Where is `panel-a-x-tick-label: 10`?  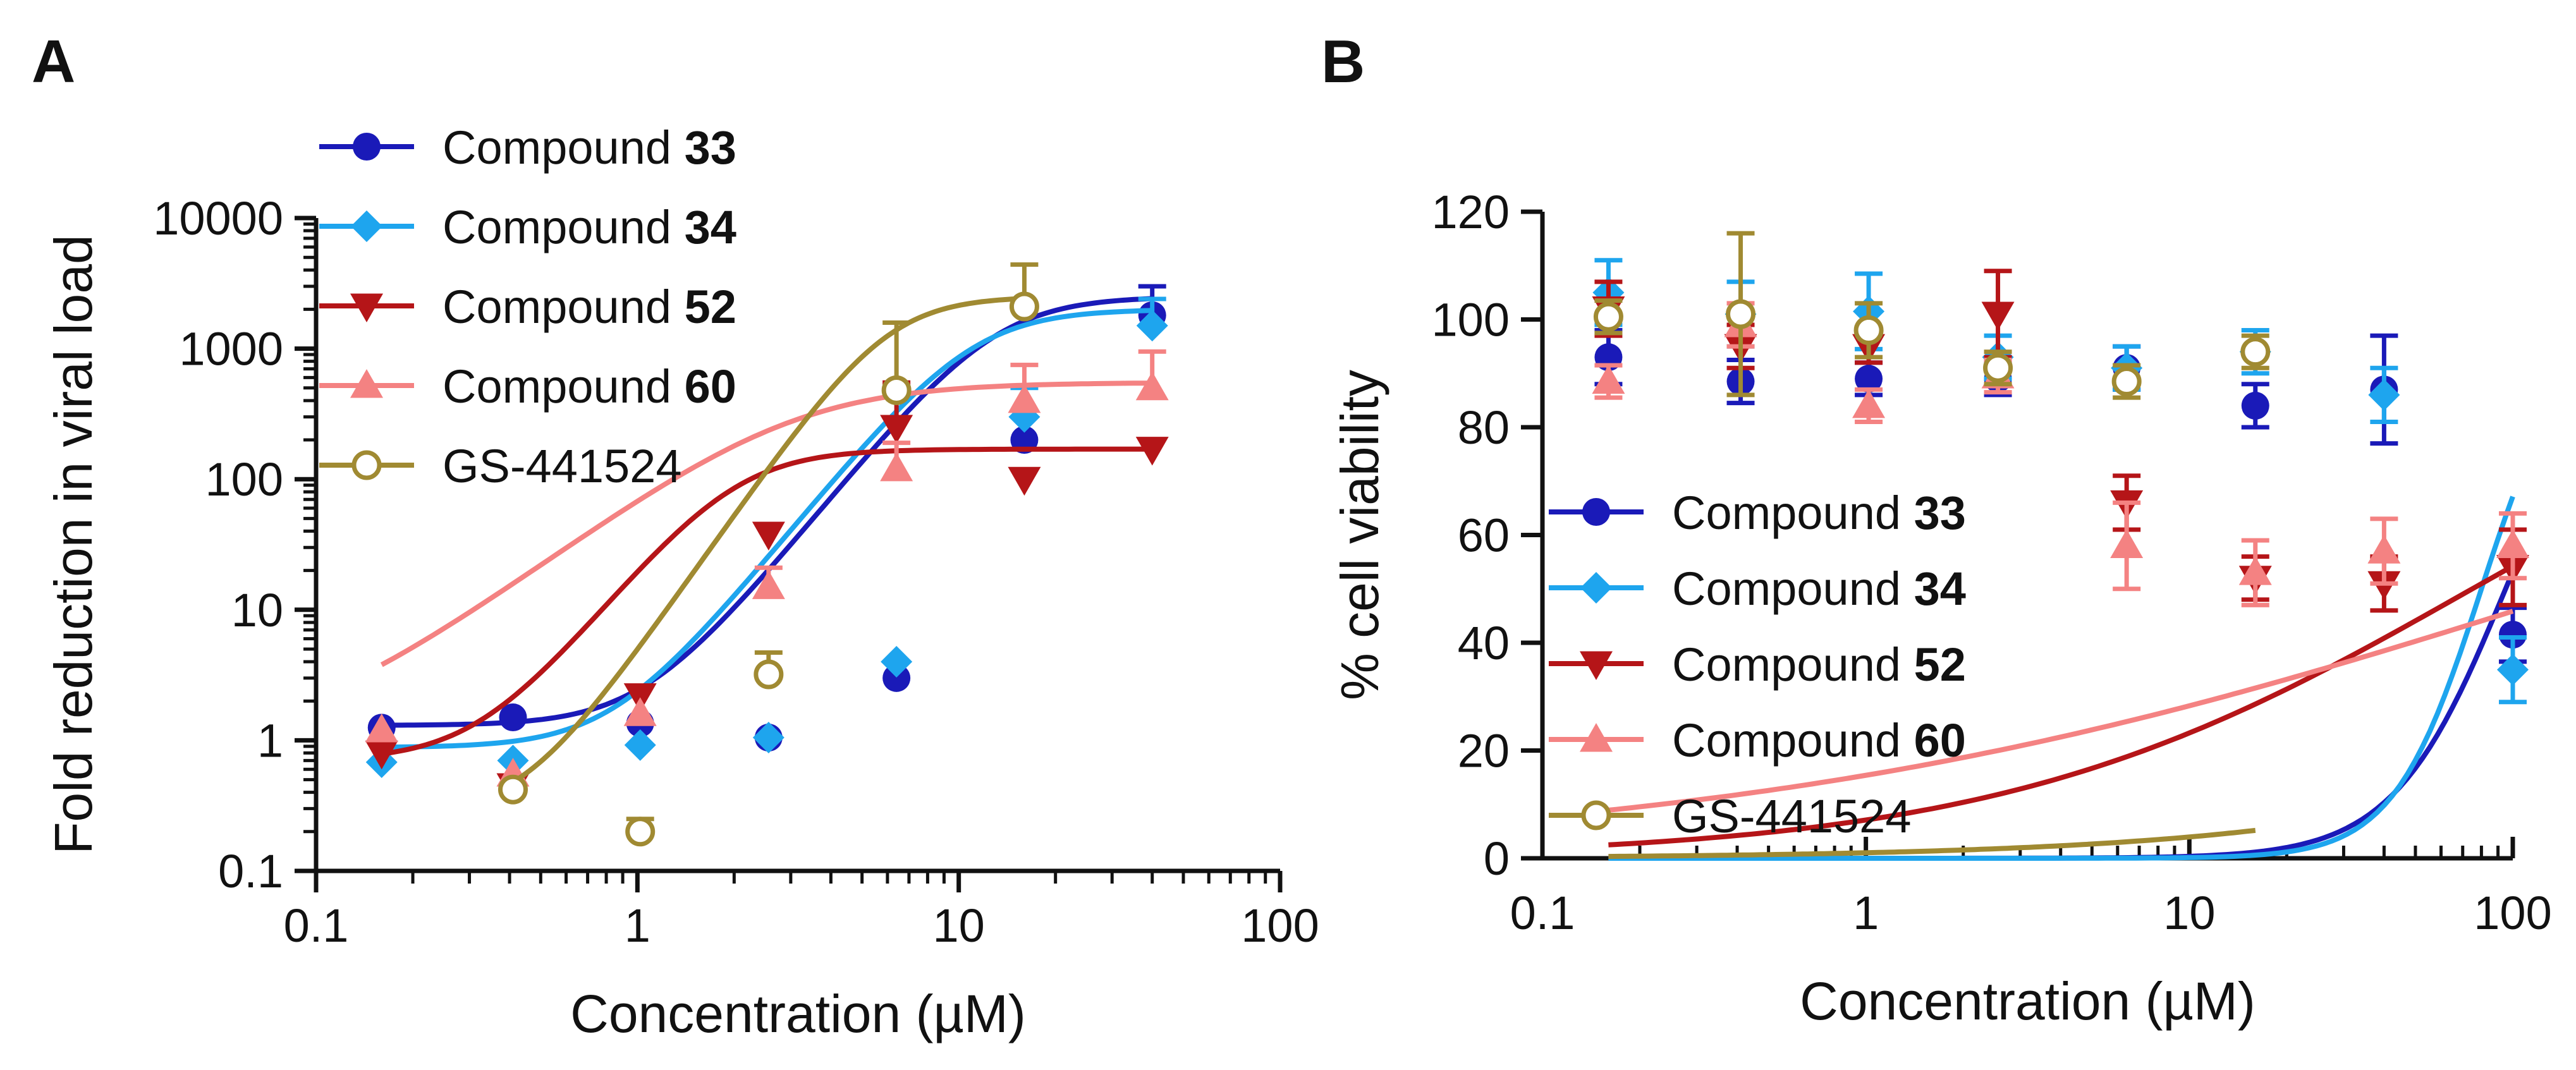 panel-a-x-tick-label: 10 is located at coordinates (959, 925).